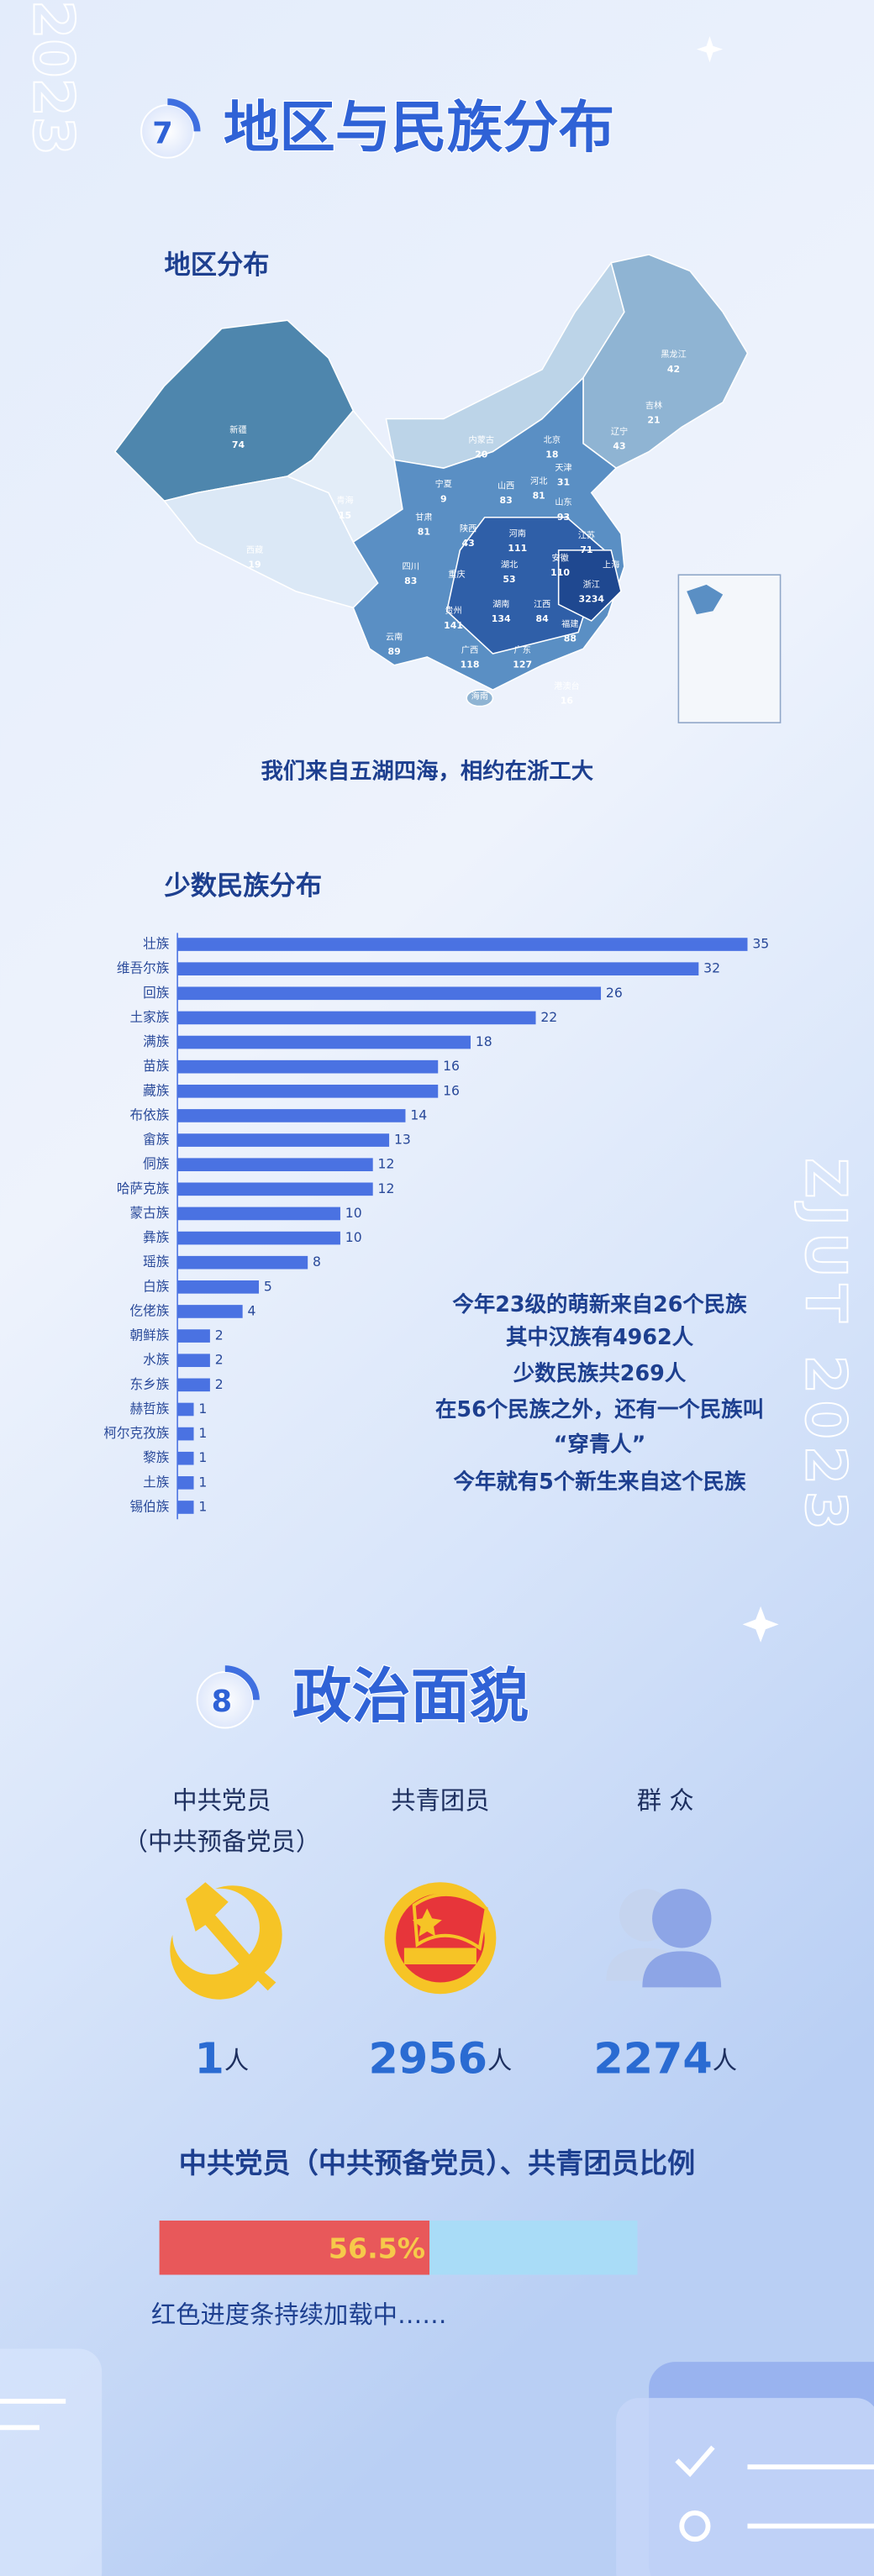 The height and width of the screenshot is (2576, 874). I want to click on region-name: 海南, so click(479, 696).